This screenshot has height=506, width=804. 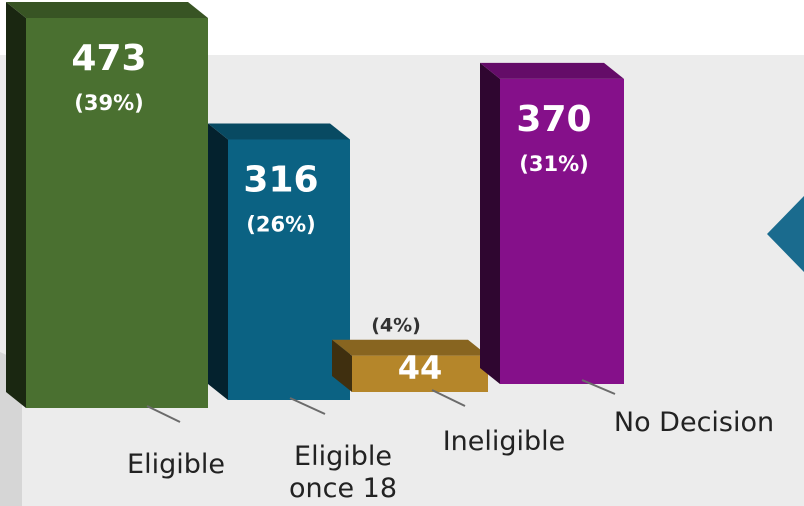 What do you see at coordinates (396, 326) in the screenshot?
I see `bar-percent-label: (4%)` at bounding box center [396, 326].